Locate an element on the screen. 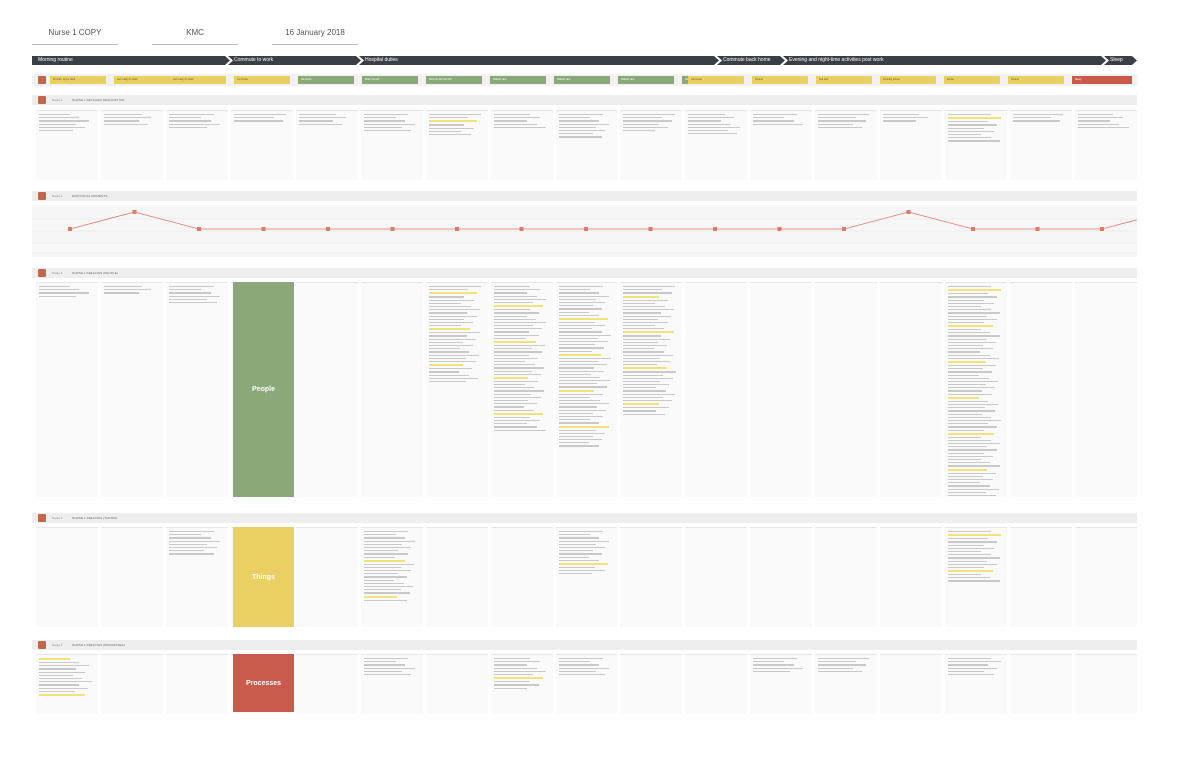  persona-field: Nurse 1 COPY is located at coordinates (75, 36).